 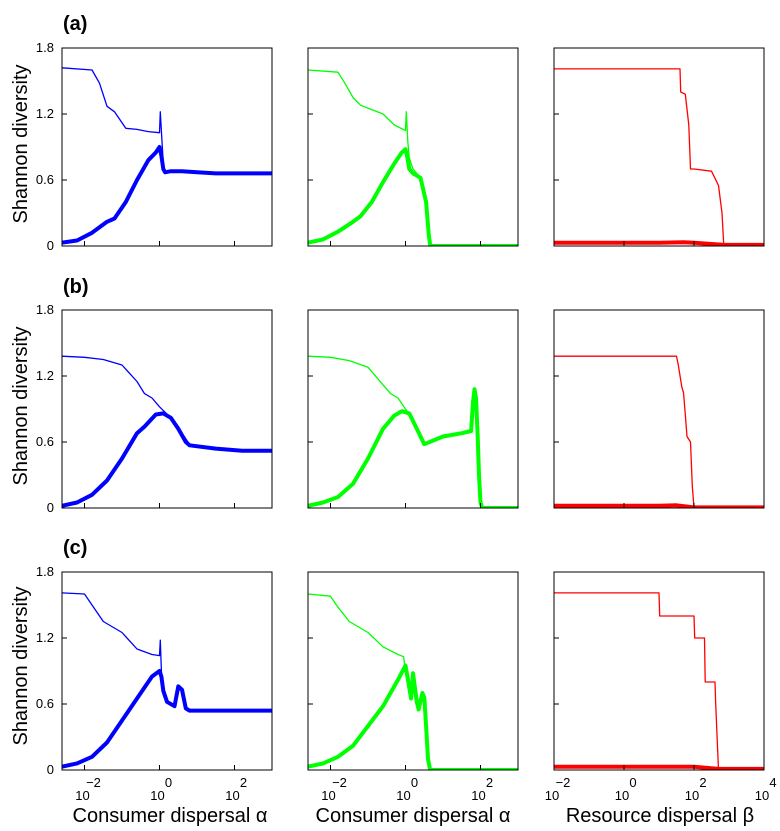 I want to click on panel-b2, so click(x=413, y=409).